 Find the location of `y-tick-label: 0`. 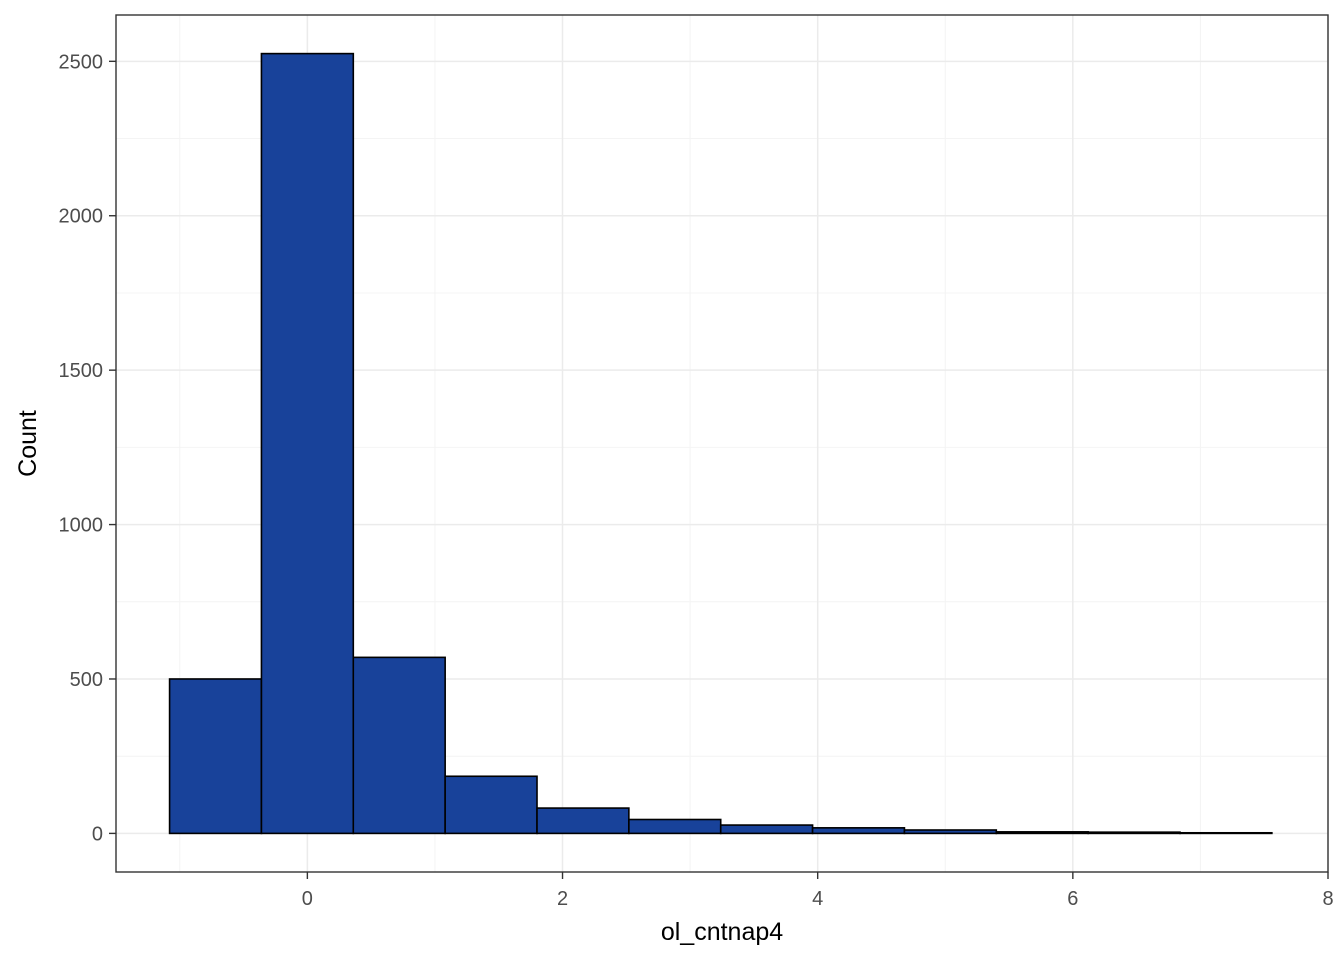

y-tick-label: 0 is located at coordinates (97, 834).